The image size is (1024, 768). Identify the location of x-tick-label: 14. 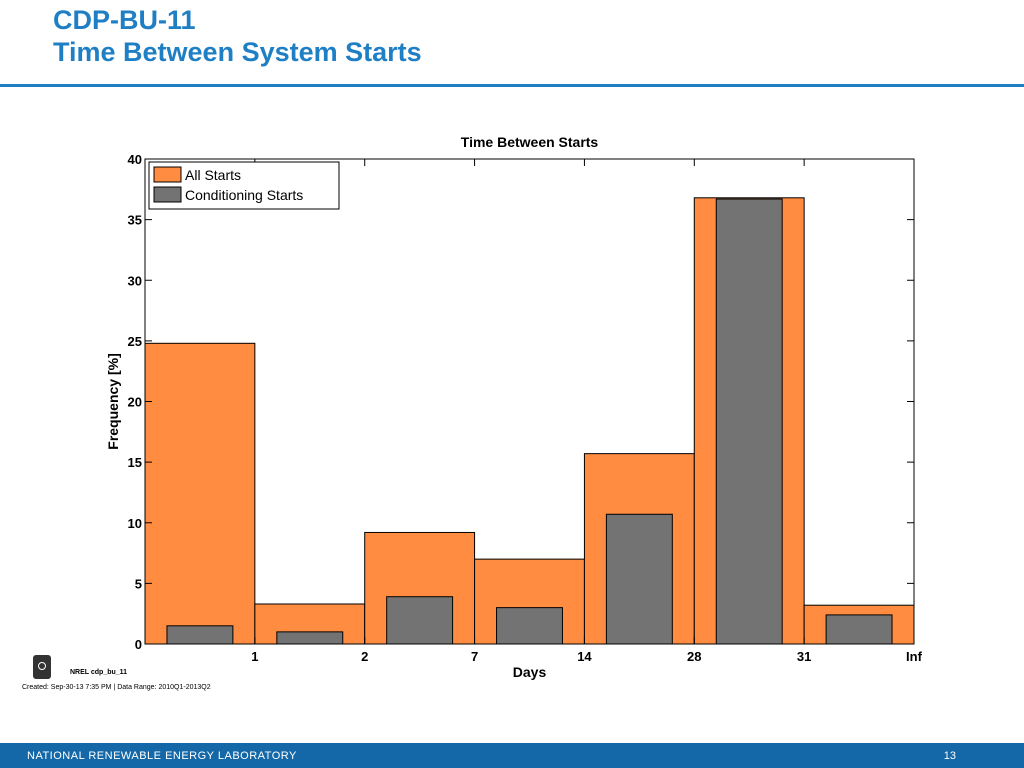
(584, 656).